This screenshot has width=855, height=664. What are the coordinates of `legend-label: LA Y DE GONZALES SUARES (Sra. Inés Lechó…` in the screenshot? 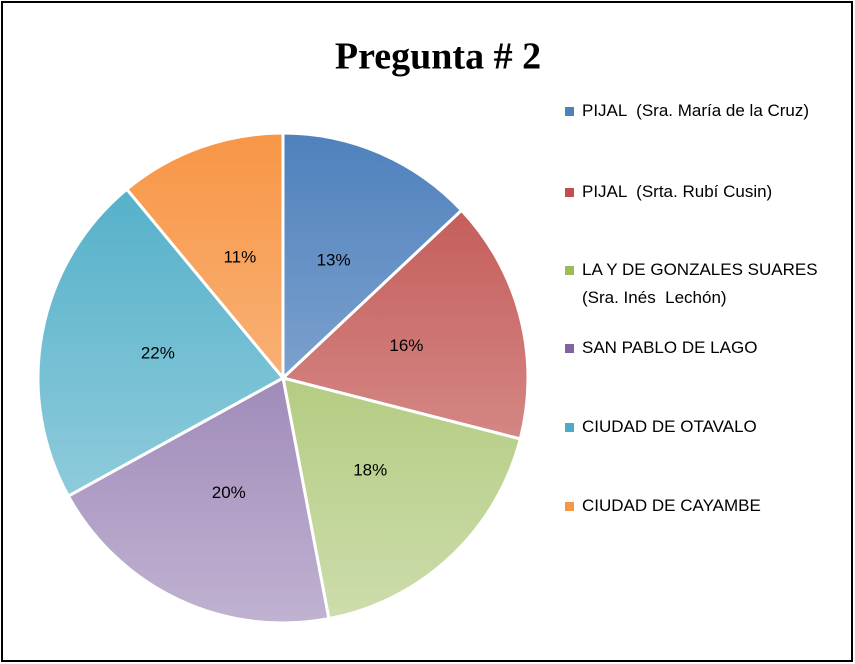 It's located at (702, 283).